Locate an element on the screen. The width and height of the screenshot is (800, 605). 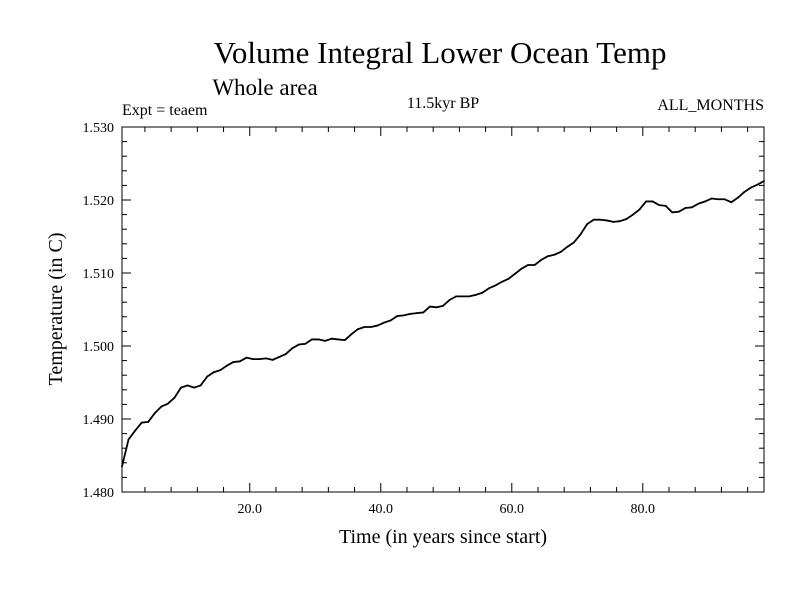
y-tick-label: 1.500 is located at coordinates (99, 347).